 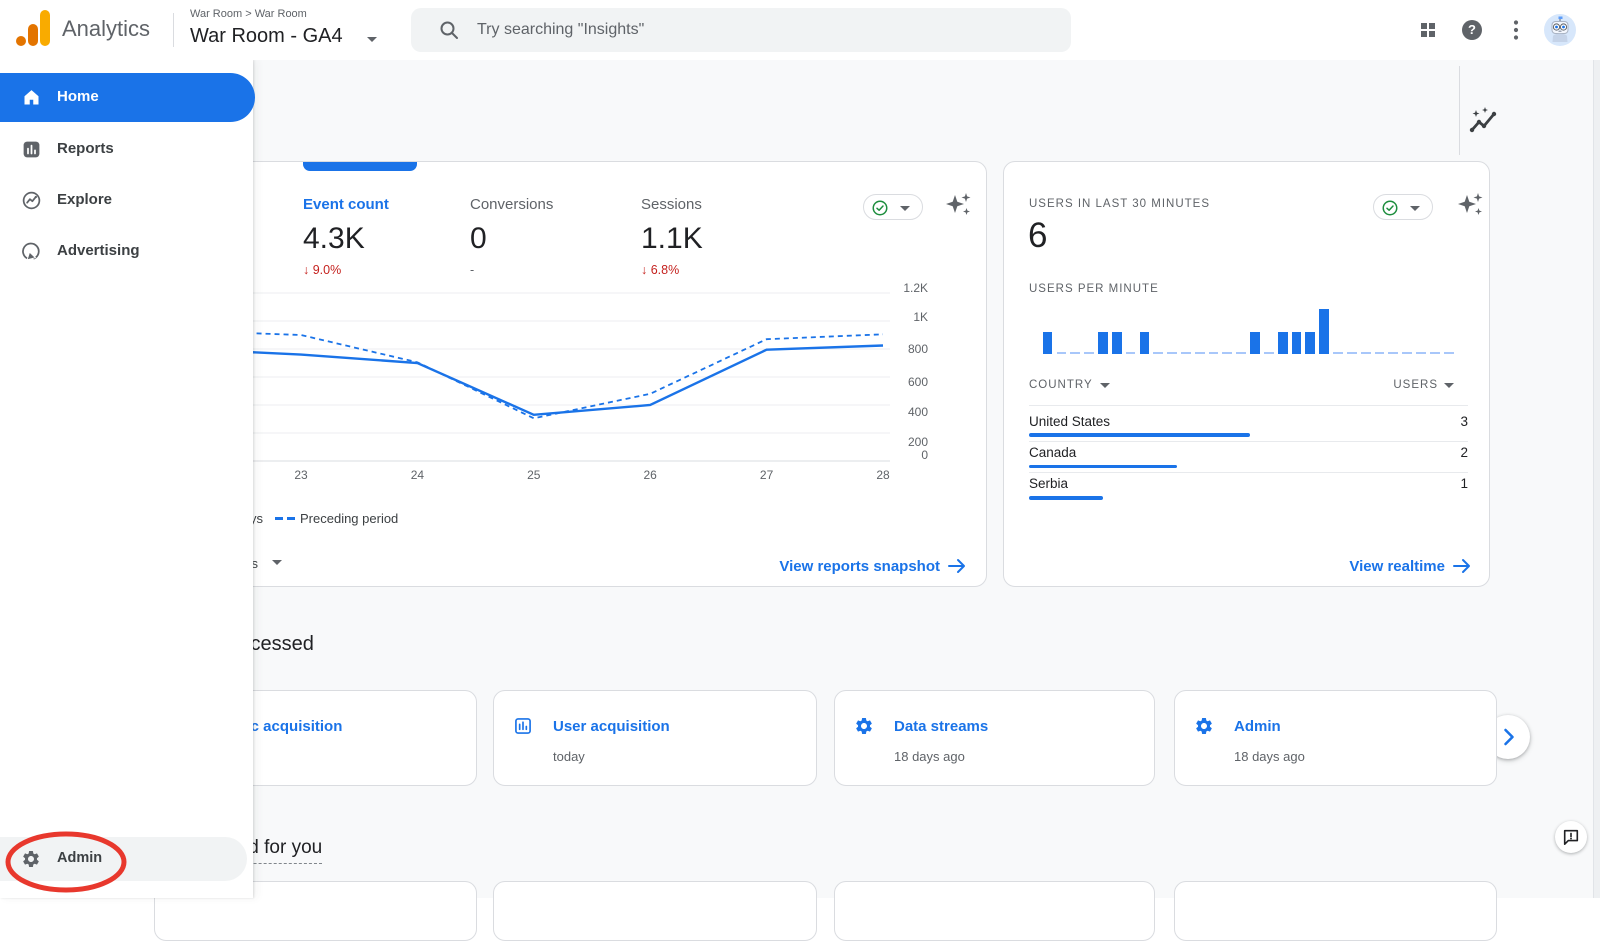 I want to click on check-circle-icon, so click(x=880, y=208).